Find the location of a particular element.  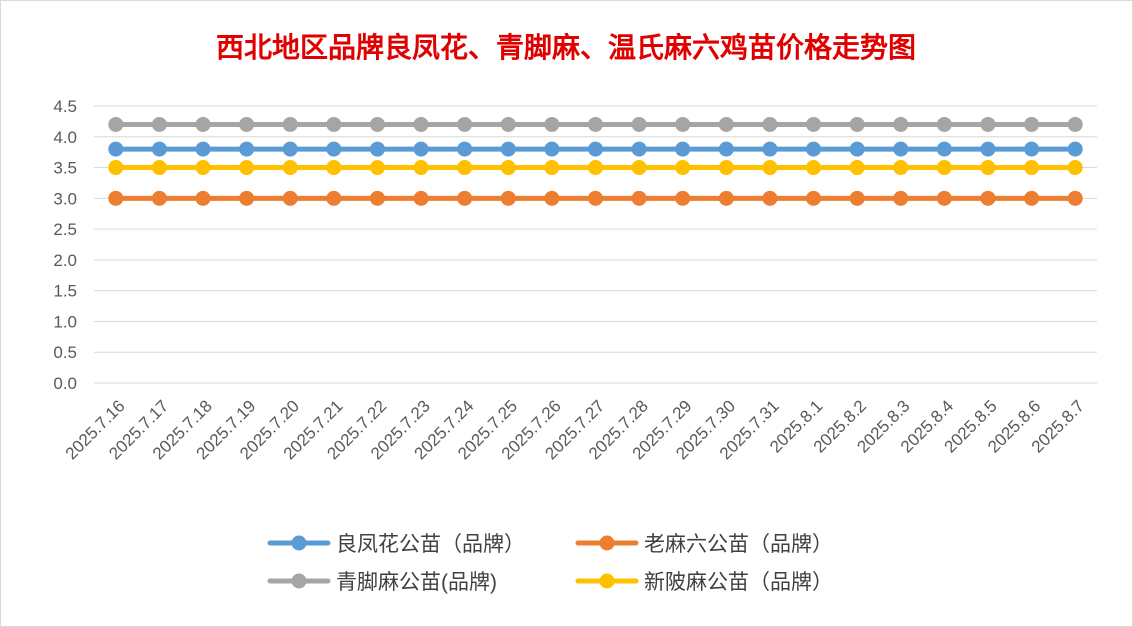

y-tick-label: 3.0 is located at coordinates (65, 198).